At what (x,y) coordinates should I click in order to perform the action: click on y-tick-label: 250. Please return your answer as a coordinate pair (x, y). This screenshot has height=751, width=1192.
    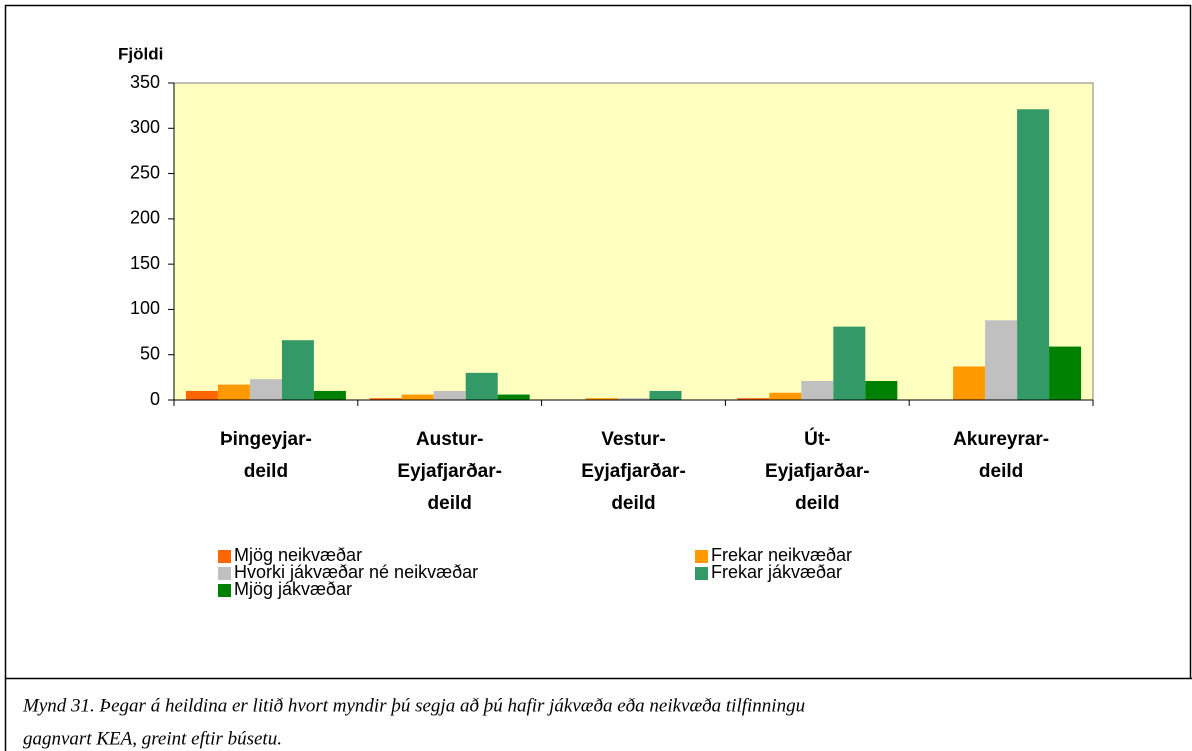
    Looking at the image, I should click on (145, 172).